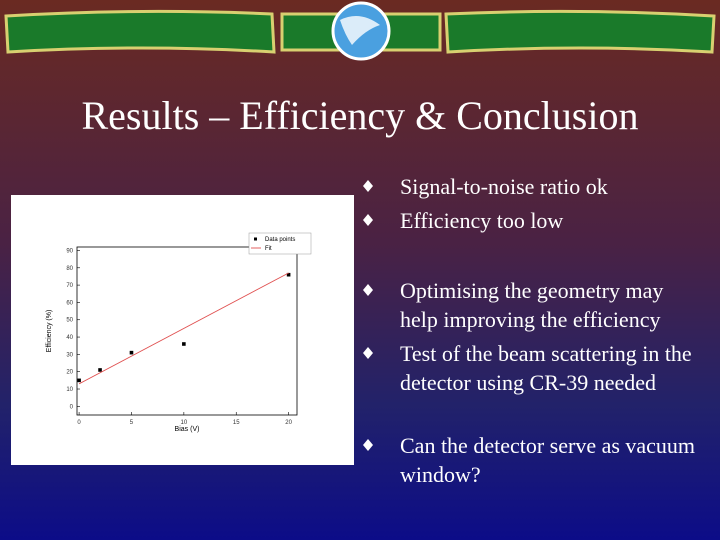 This screenshot has width=720, height=540. What do you see at coordinates (288, 423) in the screenshot?
I see `x-tick-label: 20` at bounding box center [288, 423].